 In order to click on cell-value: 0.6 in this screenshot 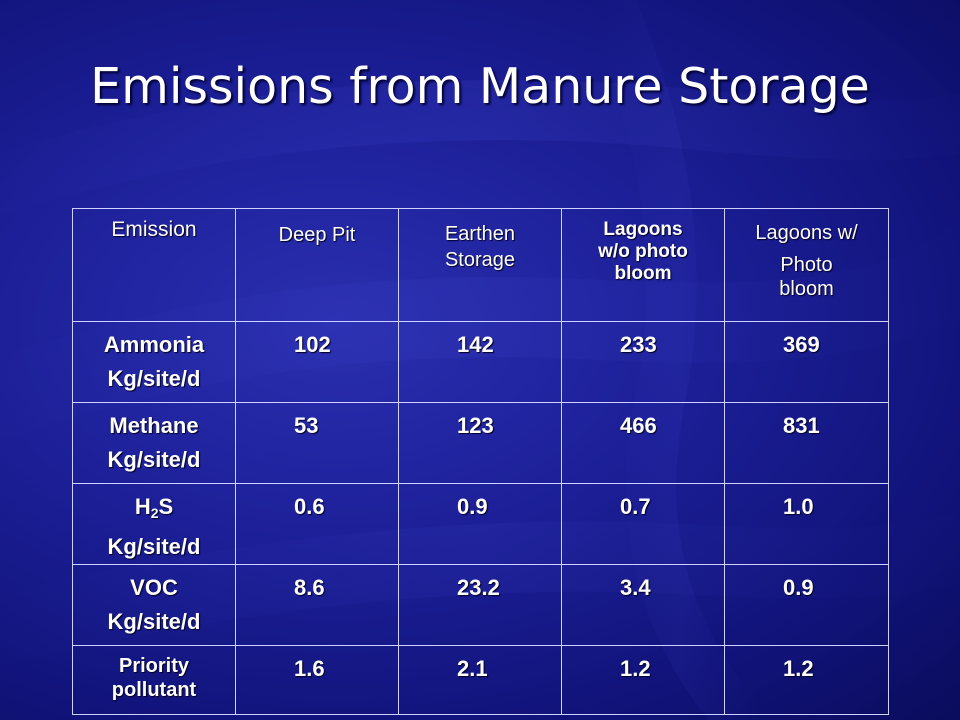, I will do `click(317, 524)`.